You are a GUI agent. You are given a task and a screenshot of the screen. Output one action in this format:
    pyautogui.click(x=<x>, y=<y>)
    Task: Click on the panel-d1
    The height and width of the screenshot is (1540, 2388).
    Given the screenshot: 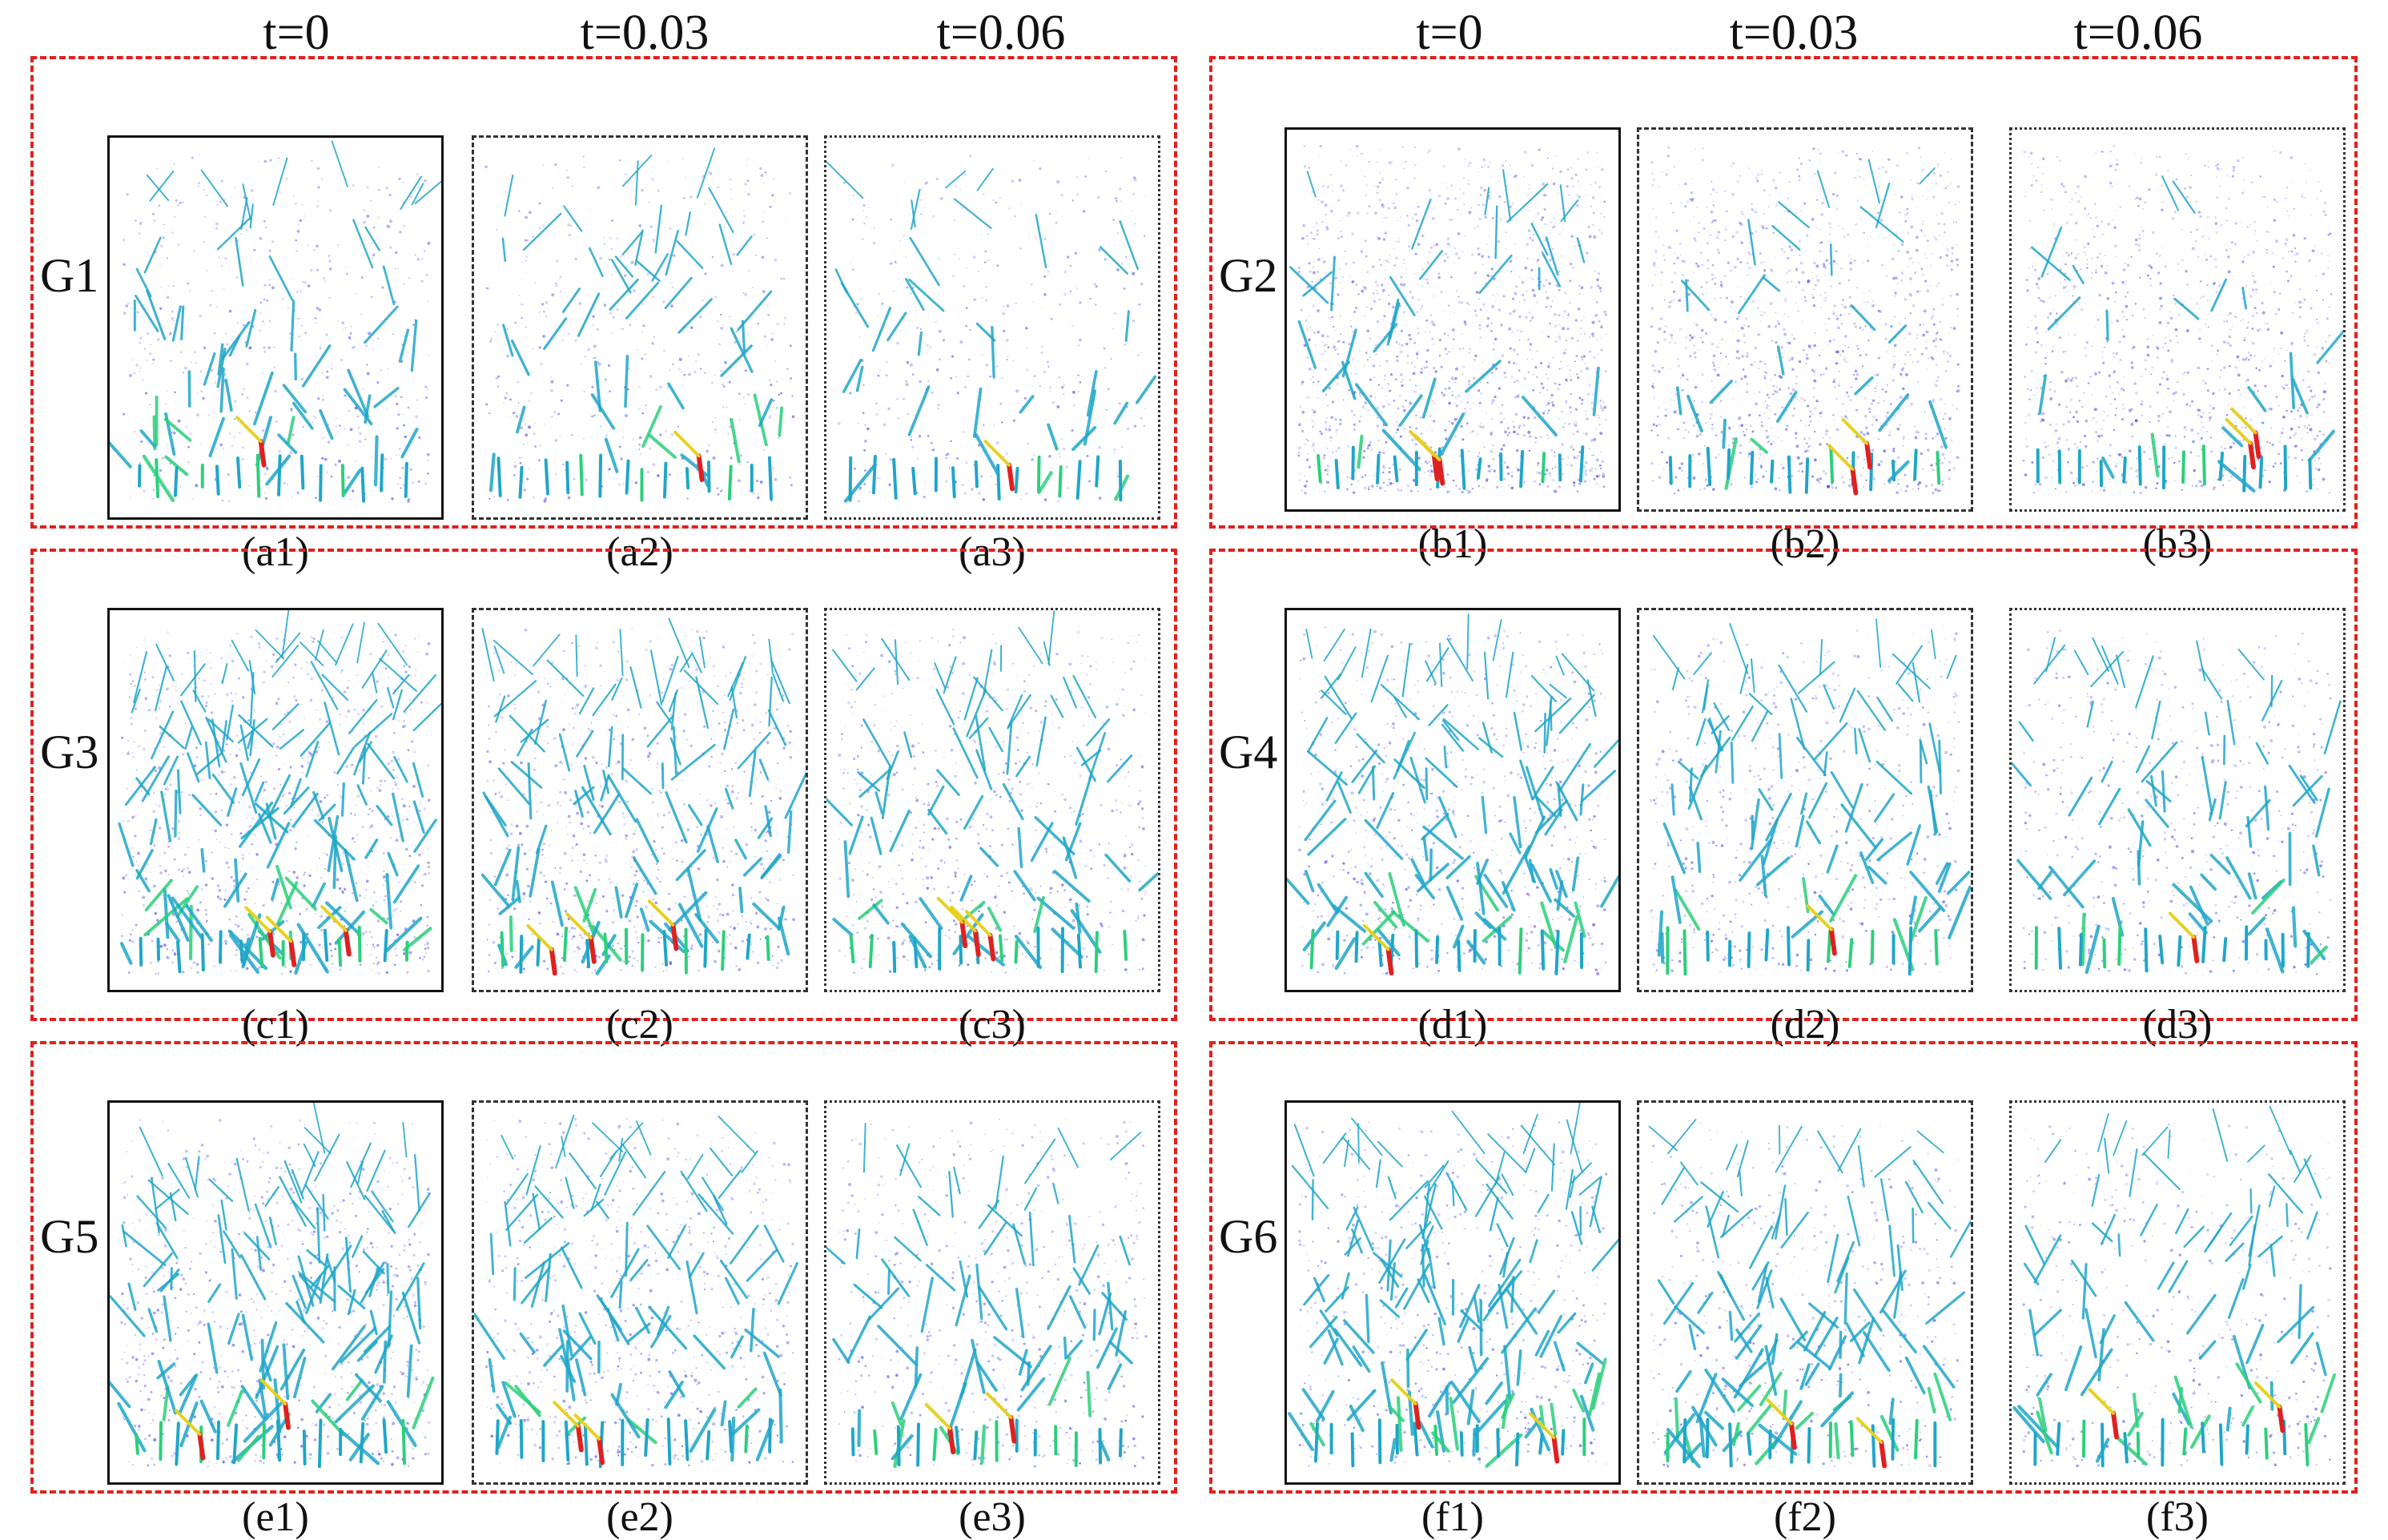 What is the action you would take?
    pyautogui.click(x=1452, y=800)
    